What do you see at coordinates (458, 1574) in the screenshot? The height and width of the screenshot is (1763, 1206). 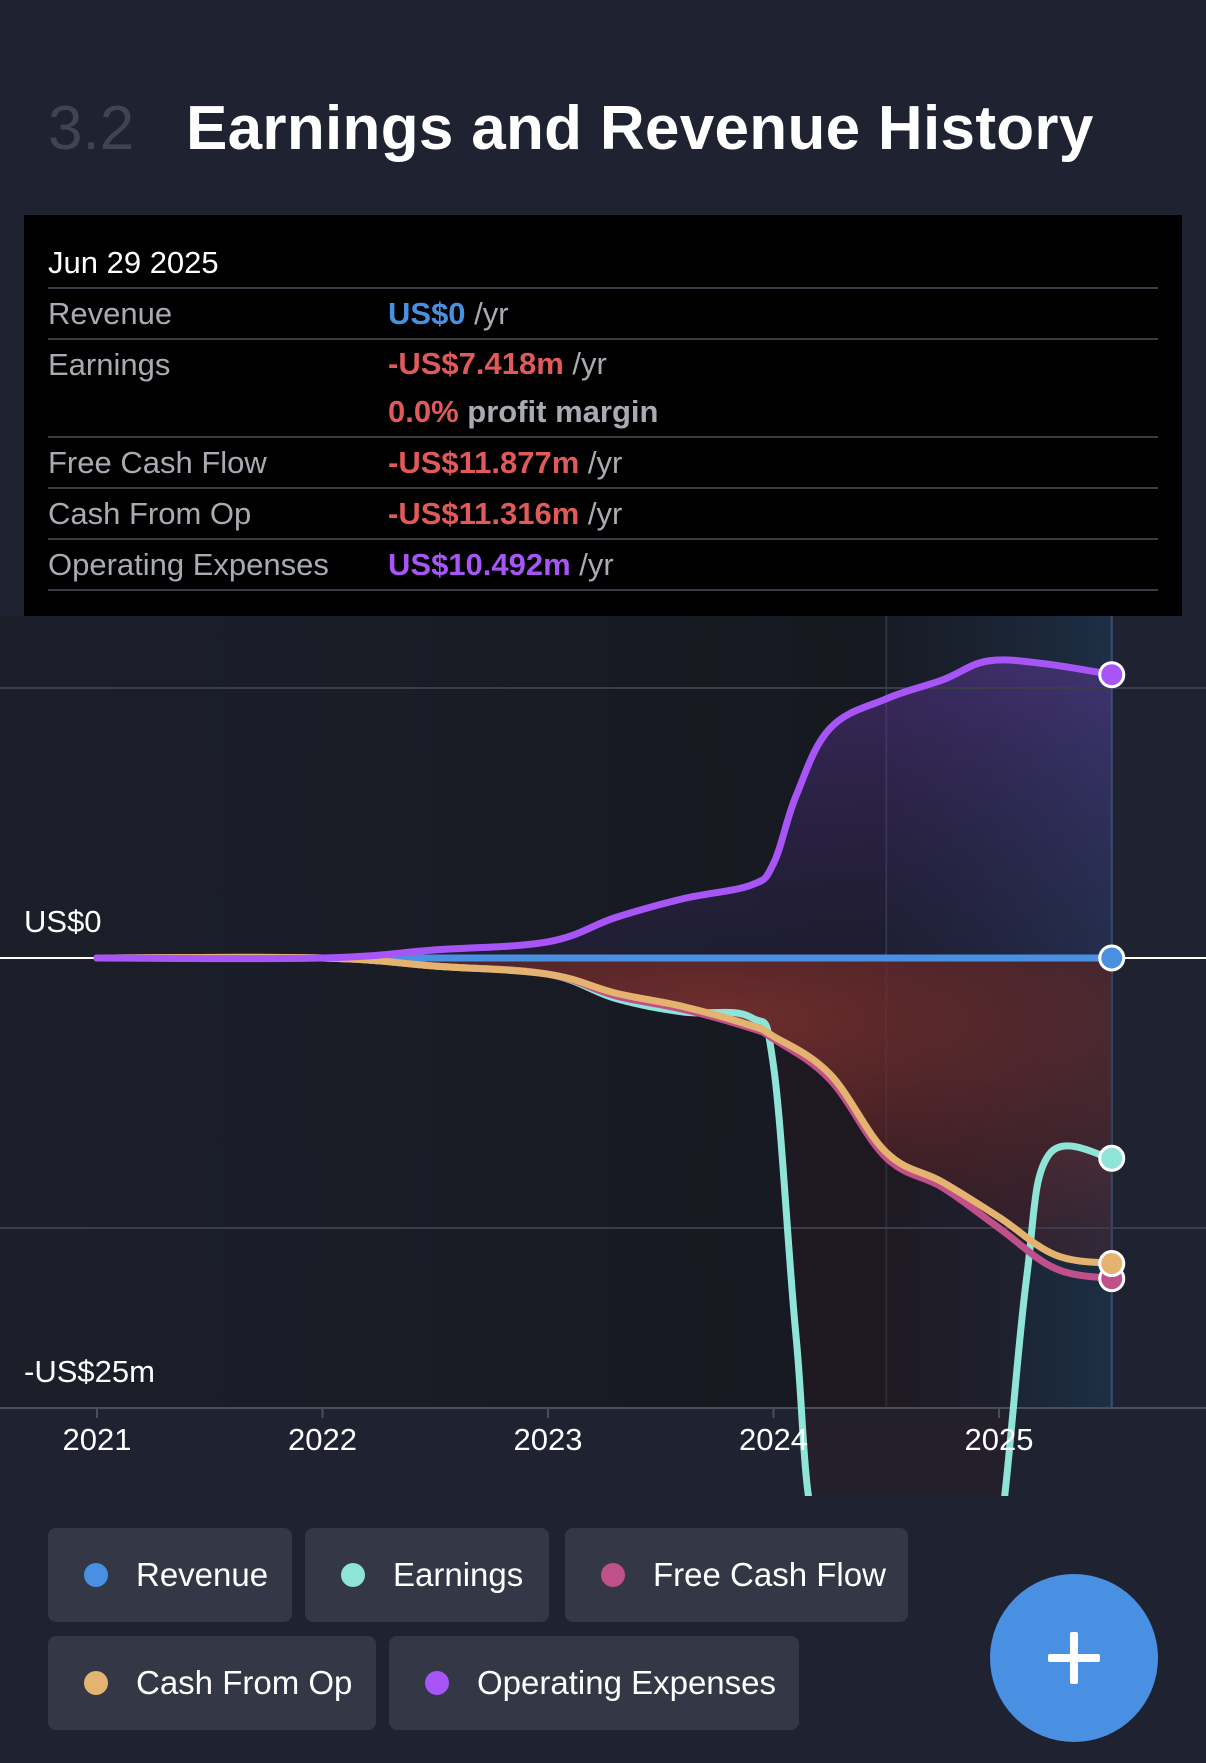 I see `legend-label: Earnings` at bounding box center [458, 1574].